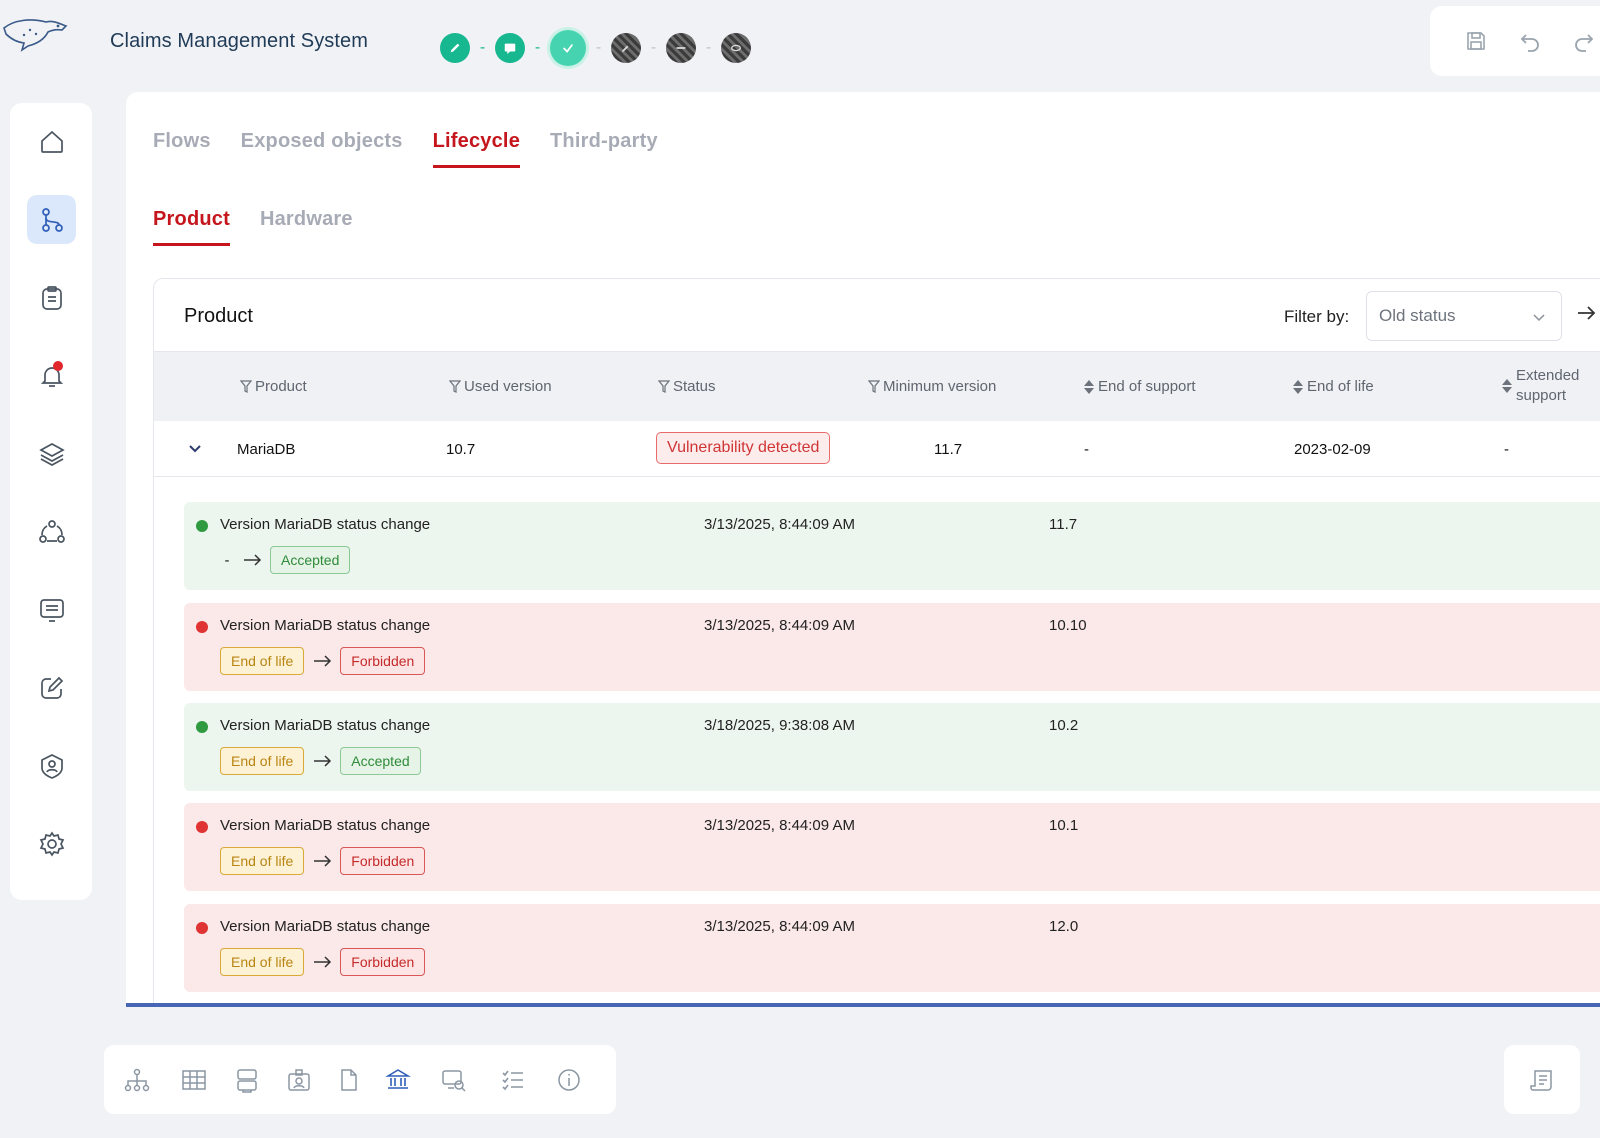  I want to click on settings-icon, so click(51, 843).